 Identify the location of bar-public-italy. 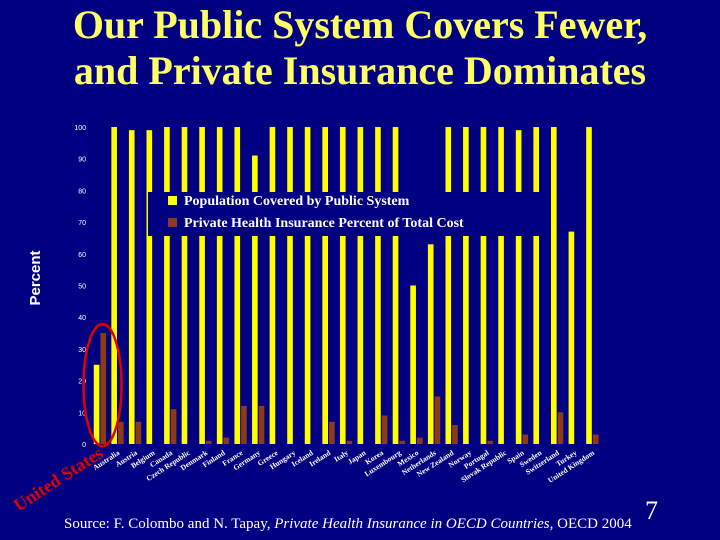
(342, 285).